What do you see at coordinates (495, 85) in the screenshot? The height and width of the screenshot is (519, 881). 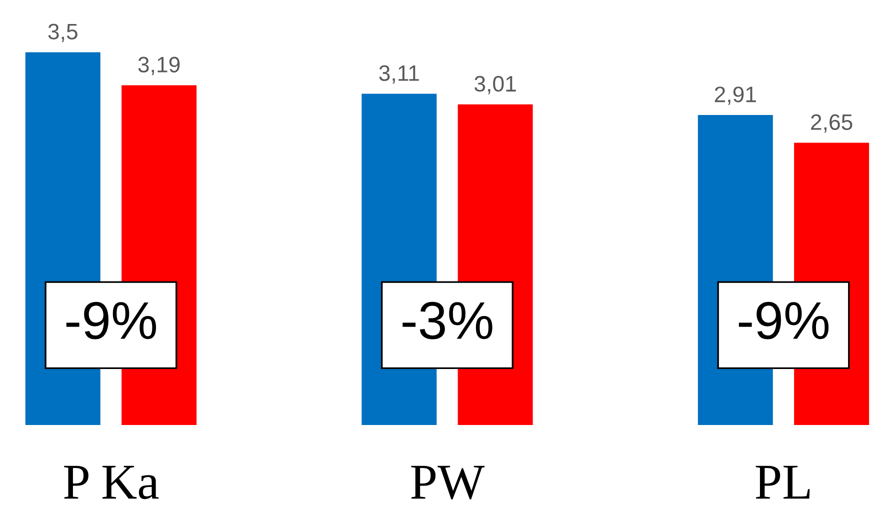 I see `data-label: 3,01` at bounding box center [495, 85].